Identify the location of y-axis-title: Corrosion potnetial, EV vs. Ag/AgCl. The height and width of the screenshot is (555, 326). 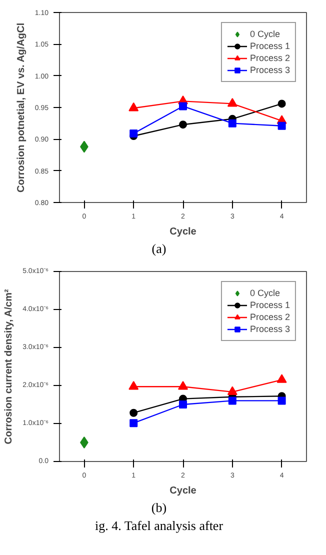
(21, 107).